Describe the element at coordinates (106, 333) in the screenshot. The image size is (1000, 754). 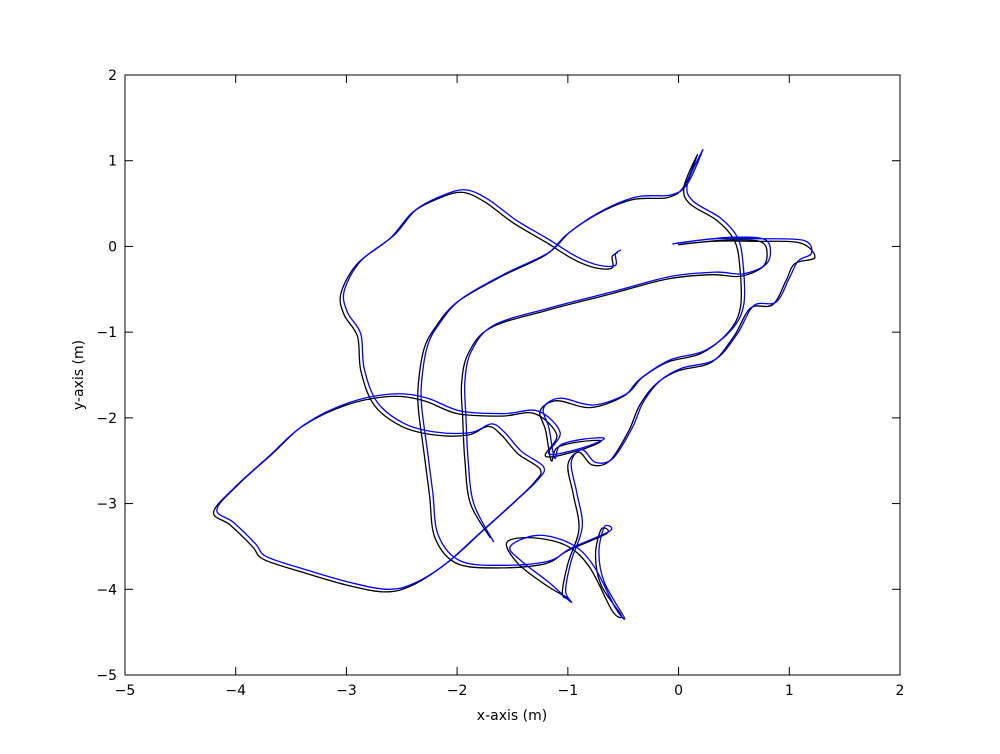
I see `y-tick-label: −1` at that location.